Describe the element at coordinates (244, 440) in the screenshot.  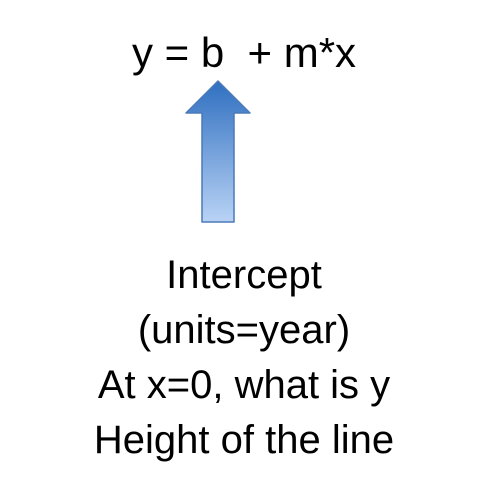
I see `caption-line-height: Height of the line` at that location.